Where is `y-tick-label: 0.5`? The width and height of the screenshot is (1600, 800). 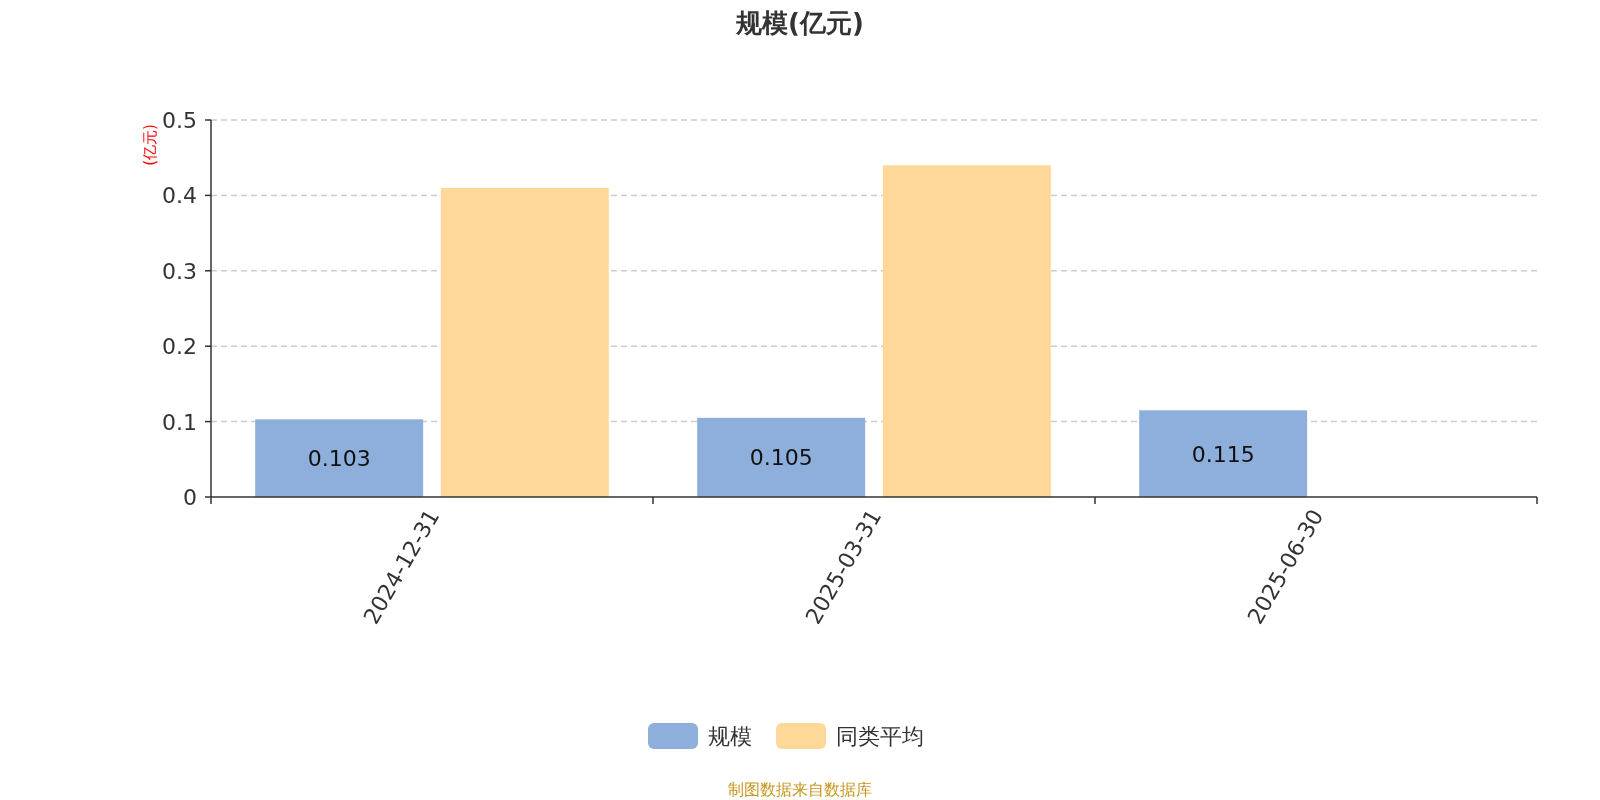
y-tick-label: 0.5 is located at coordinates (179, 120).